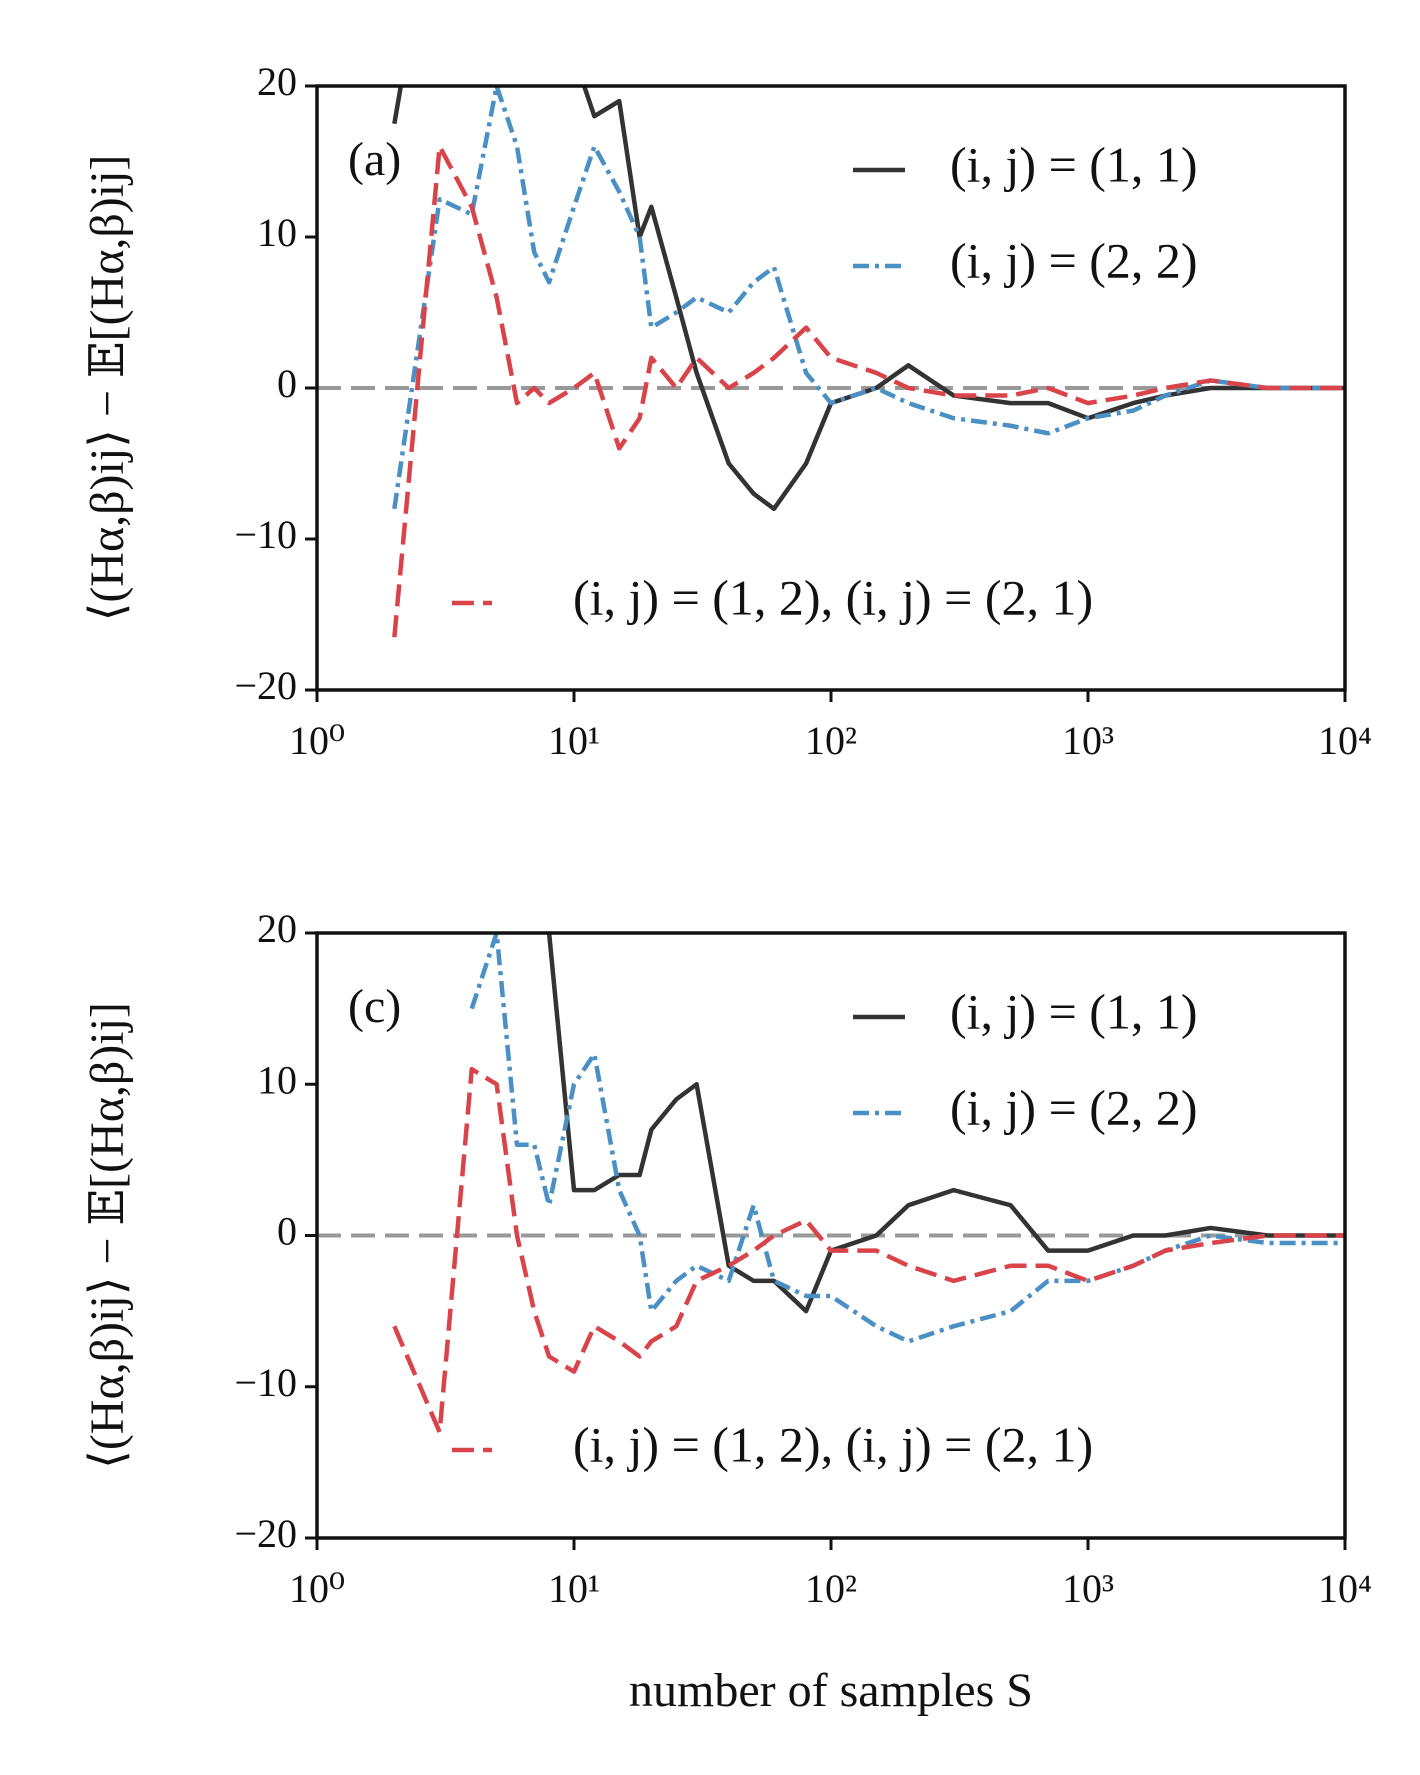 The image size is (1420, 1775). What do you see at coordinates (831, 1690) in the screenshot?
I see `x-axis-label: number of samples S` at bounding box center [831, 1690].